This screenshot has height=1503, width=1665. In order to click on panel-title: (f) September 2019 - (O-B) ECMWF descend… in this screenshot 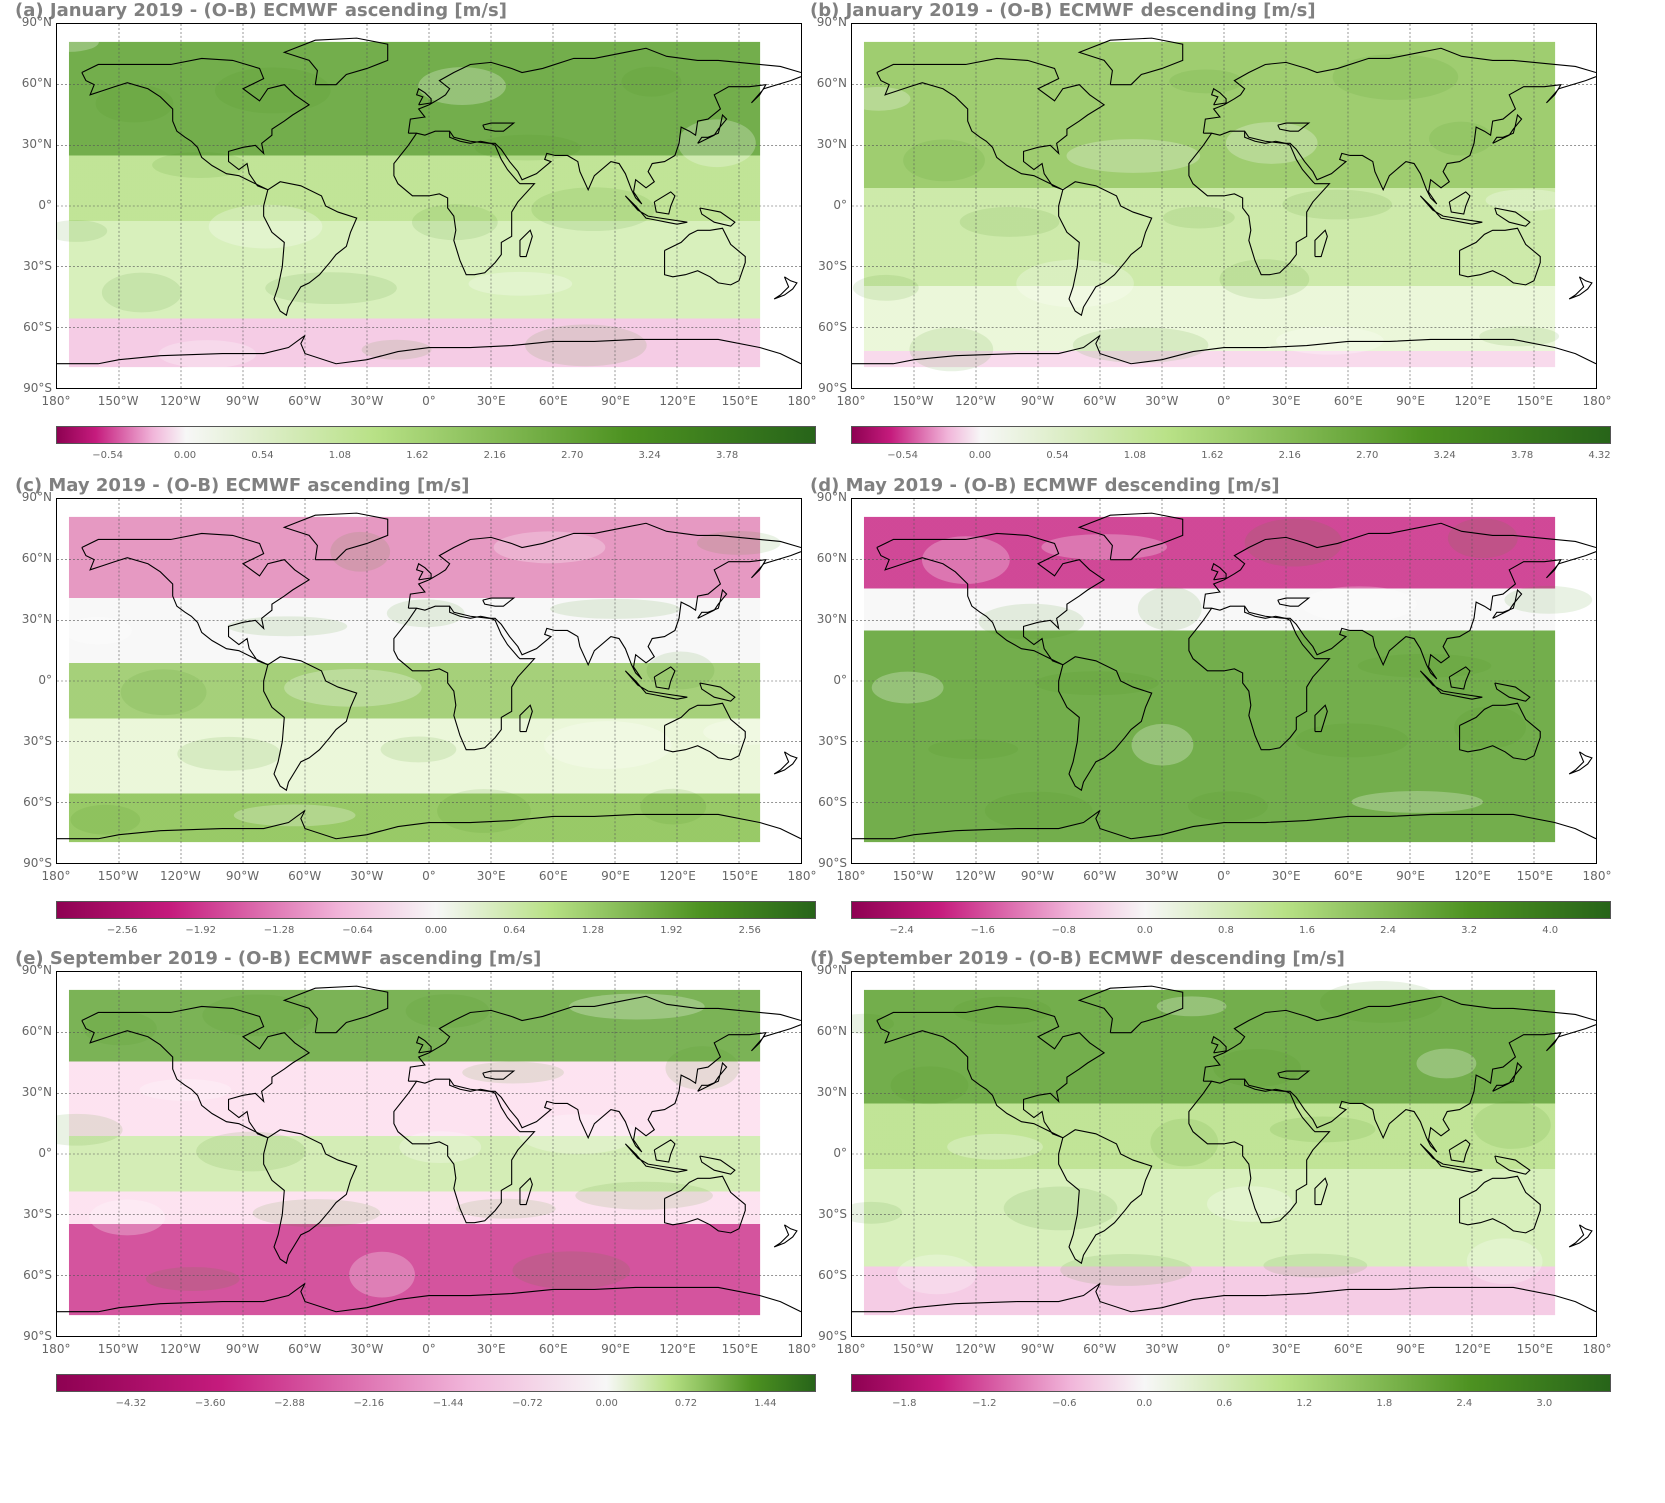, I will do `click(1077, 958)`.